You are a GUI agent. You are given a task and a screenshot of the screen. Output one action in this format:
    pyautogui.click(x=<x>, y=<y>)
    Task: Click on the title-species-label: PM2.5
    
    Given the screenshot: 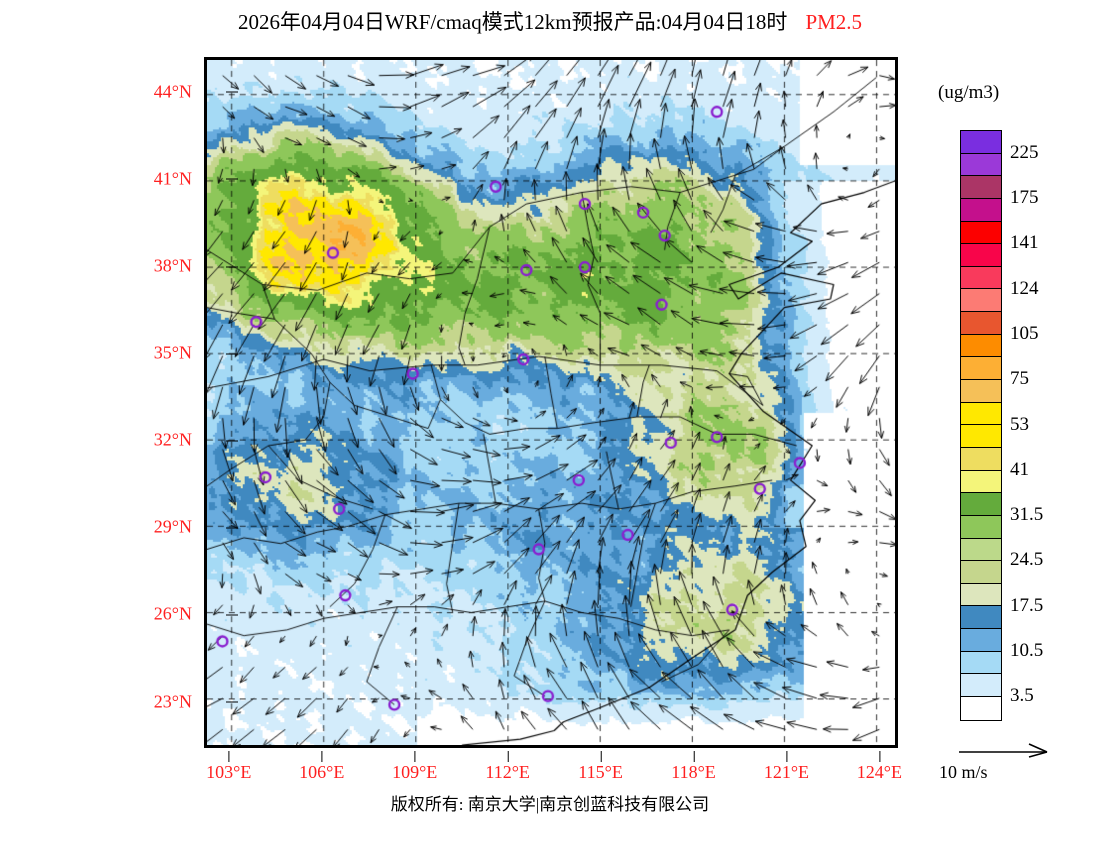 What is the action you would take?
    pyautogui.click(x=834, y=22)
    